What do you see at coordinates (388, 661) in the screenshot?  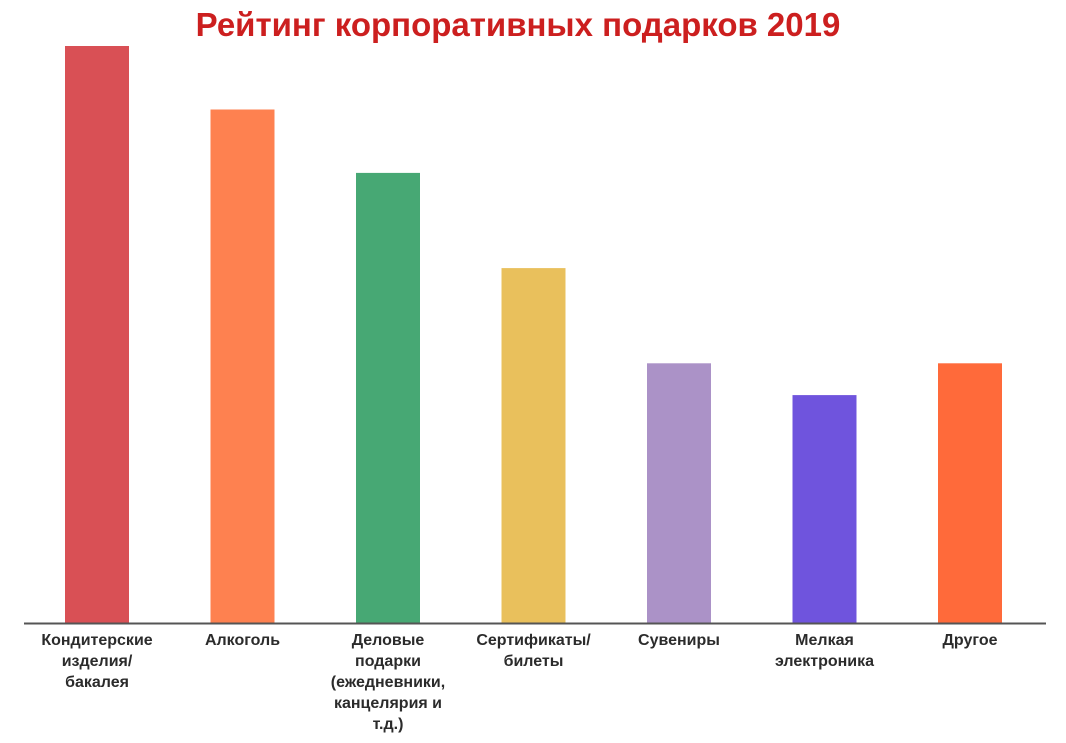 I see `x-tick-label-line: подарки` at bounding box center [388, 661].